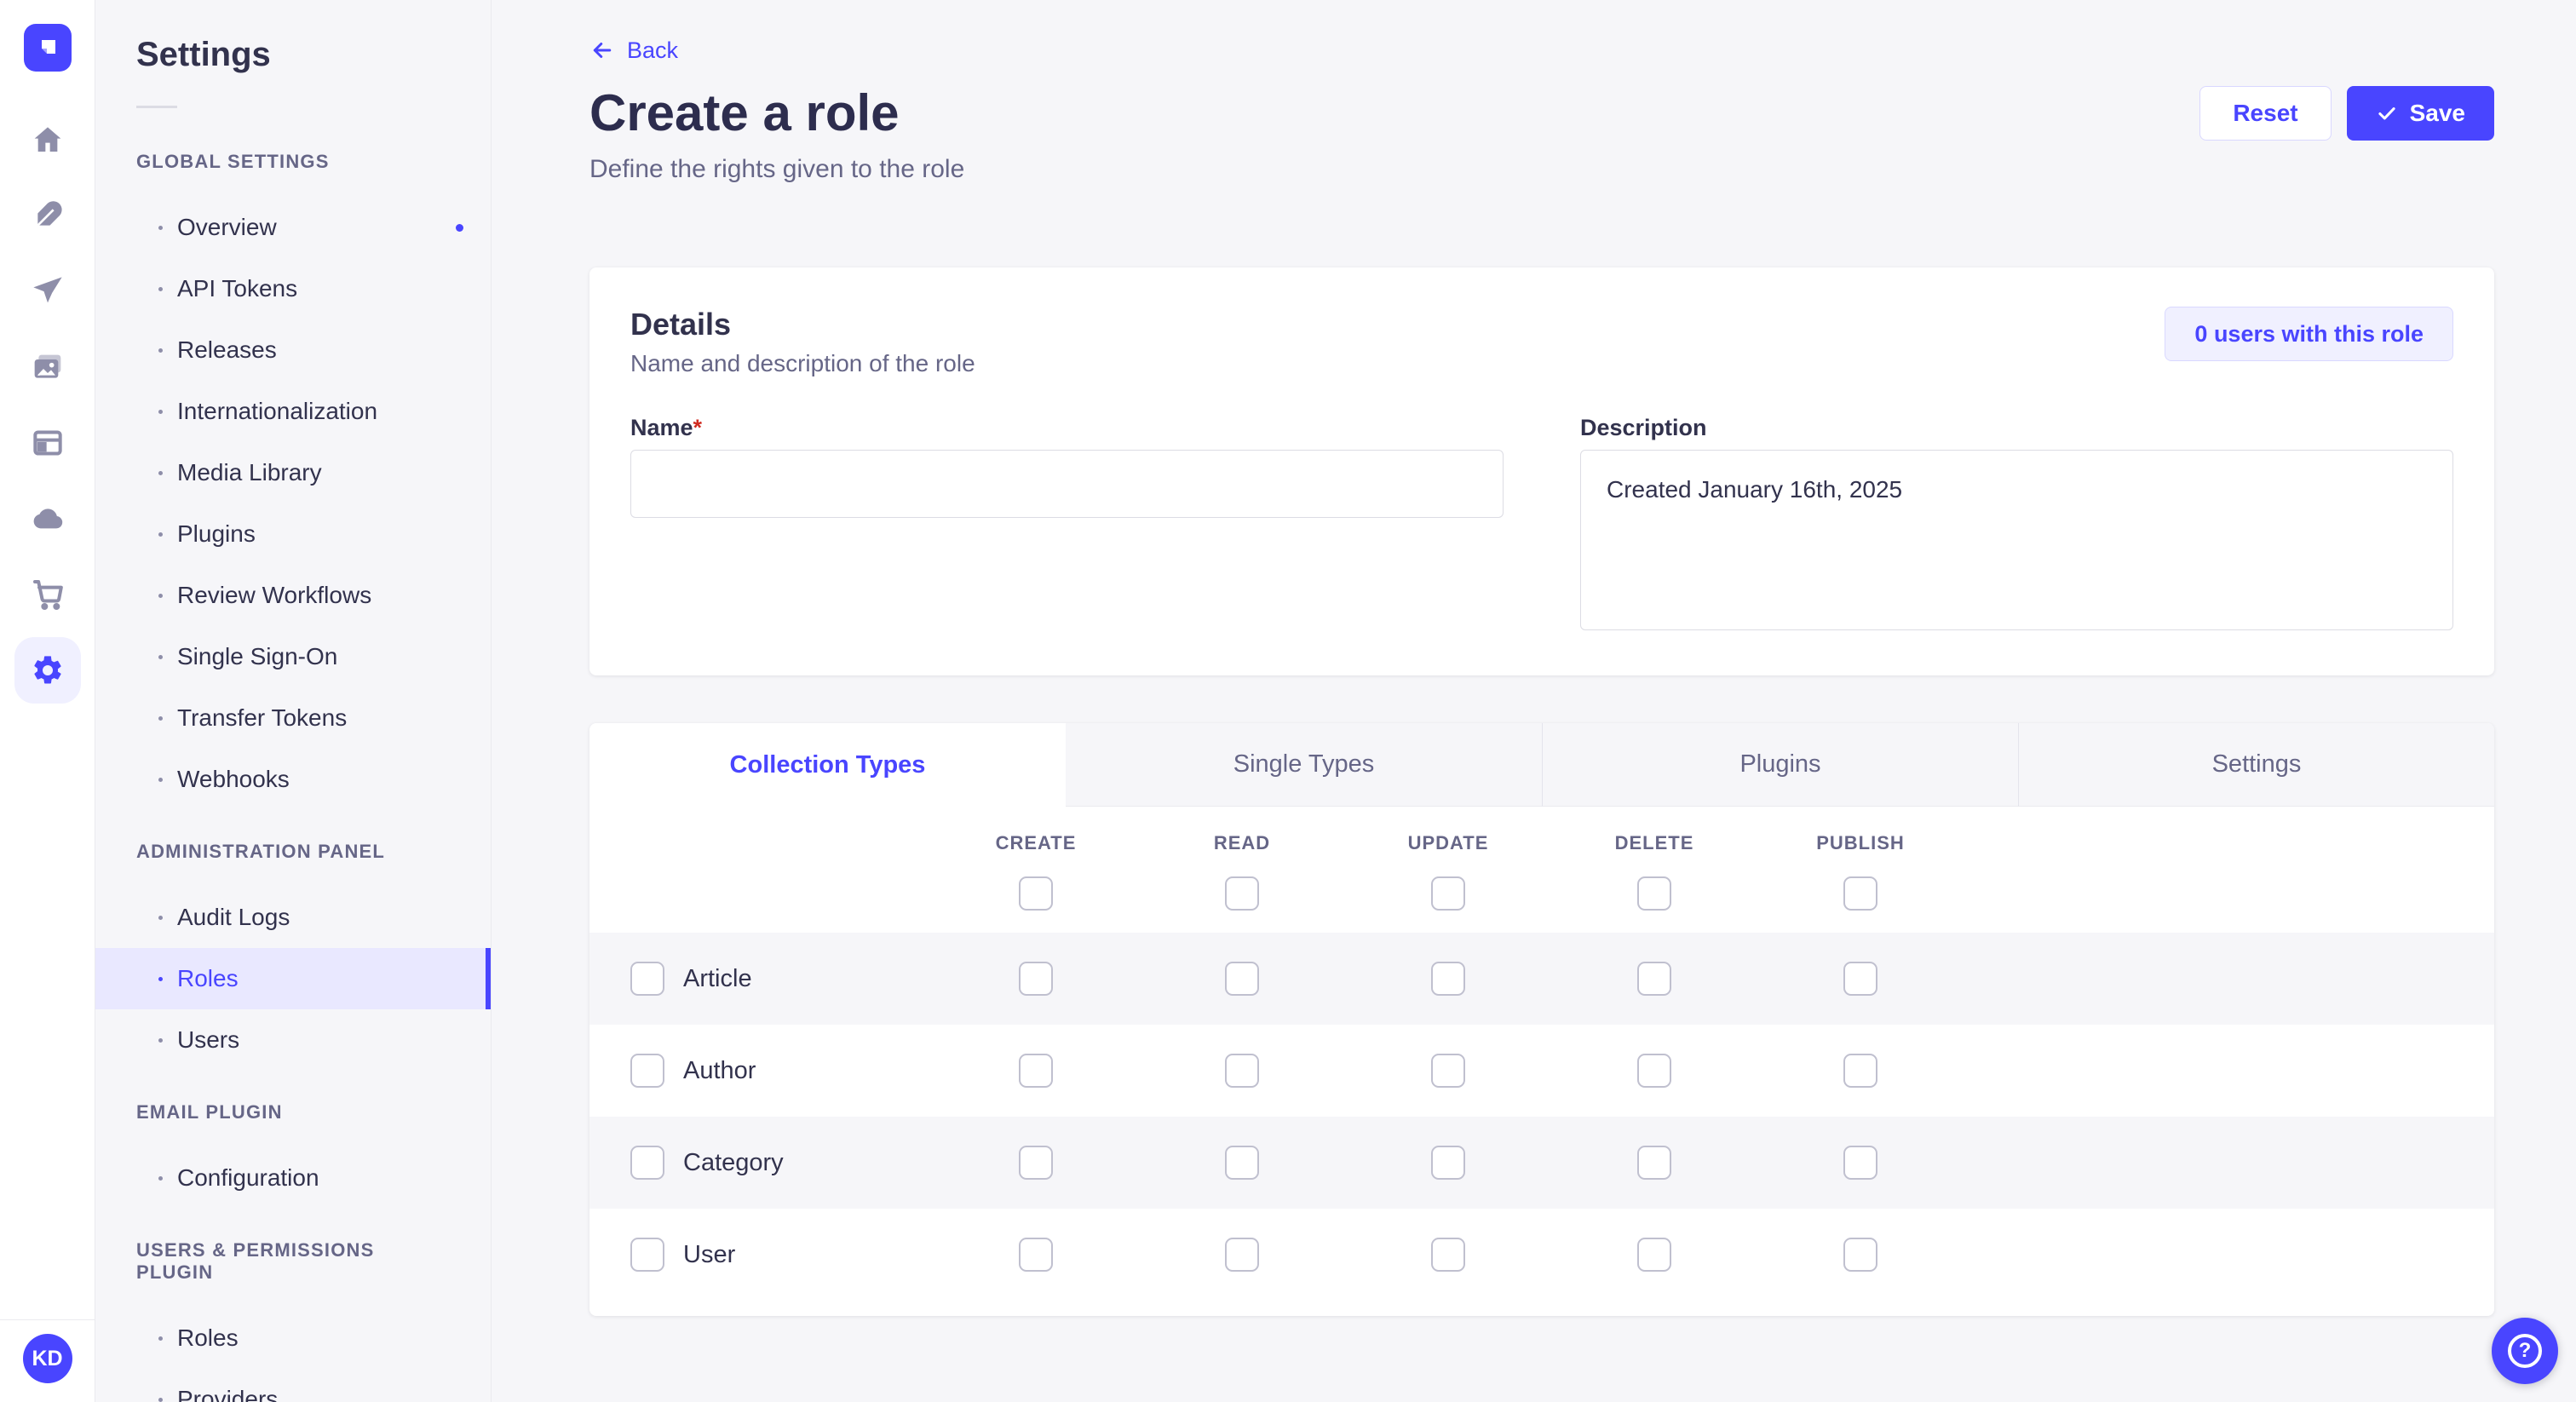 This screenshot has height=1402, width=2576. I want to click on sidebar-item-webhooks: Webhooks, so click(293, 779).